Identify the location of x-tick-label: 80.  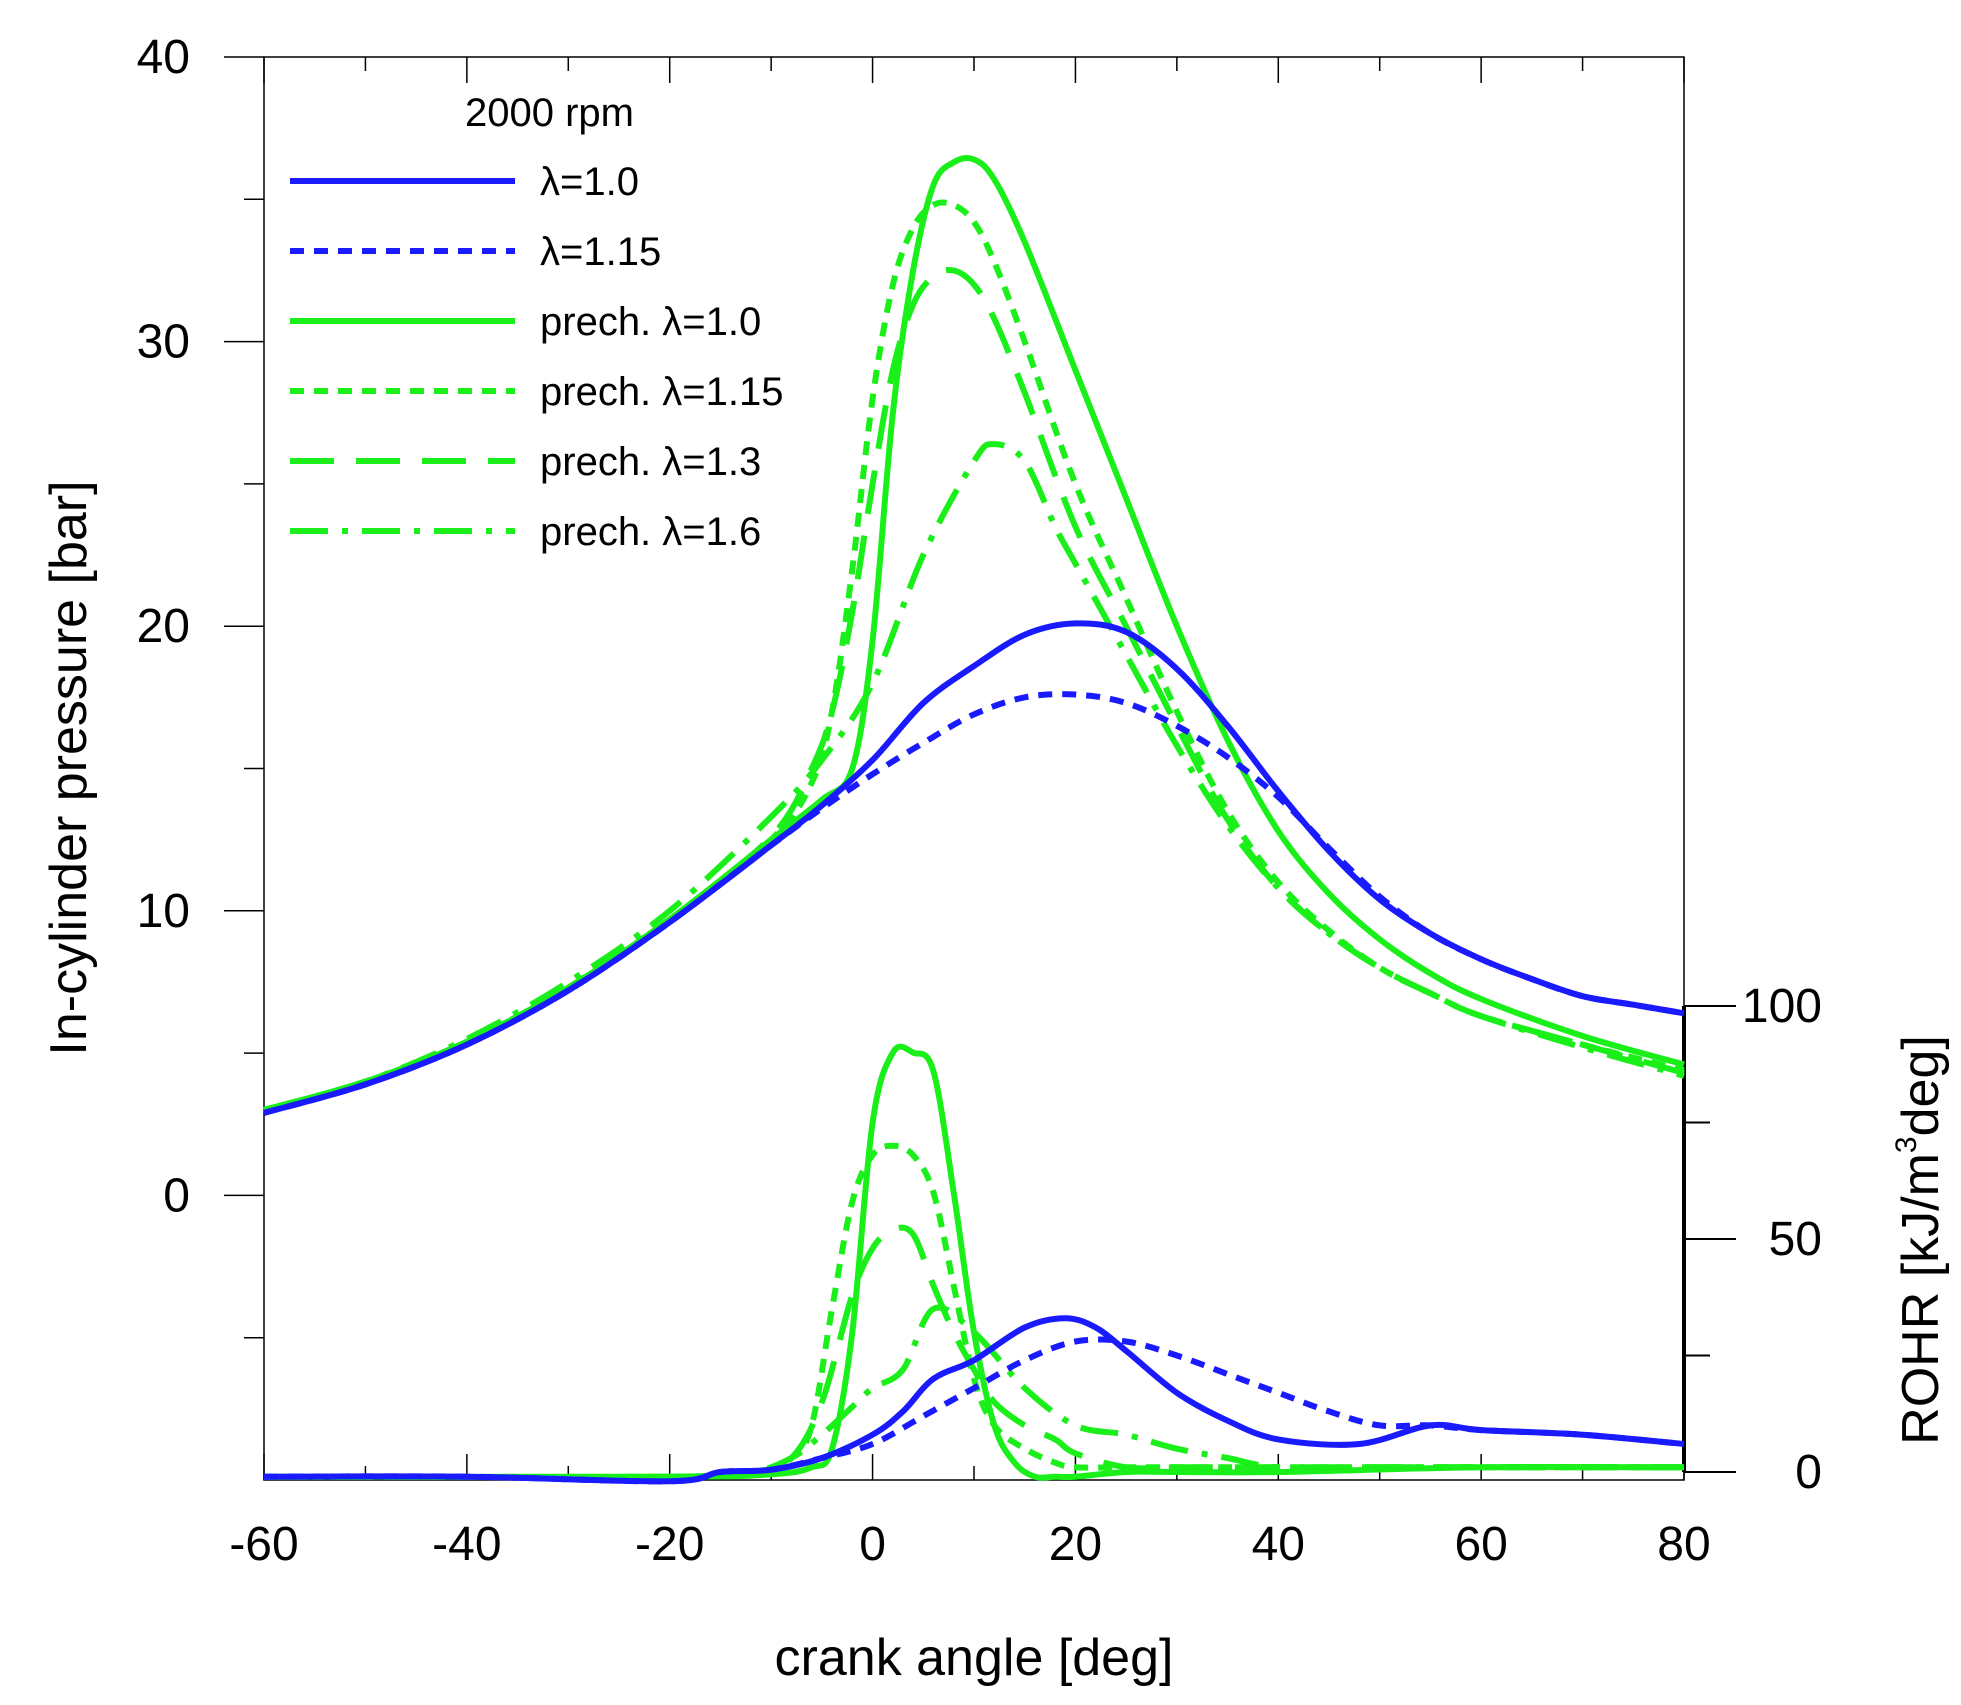
(1683, 1544).